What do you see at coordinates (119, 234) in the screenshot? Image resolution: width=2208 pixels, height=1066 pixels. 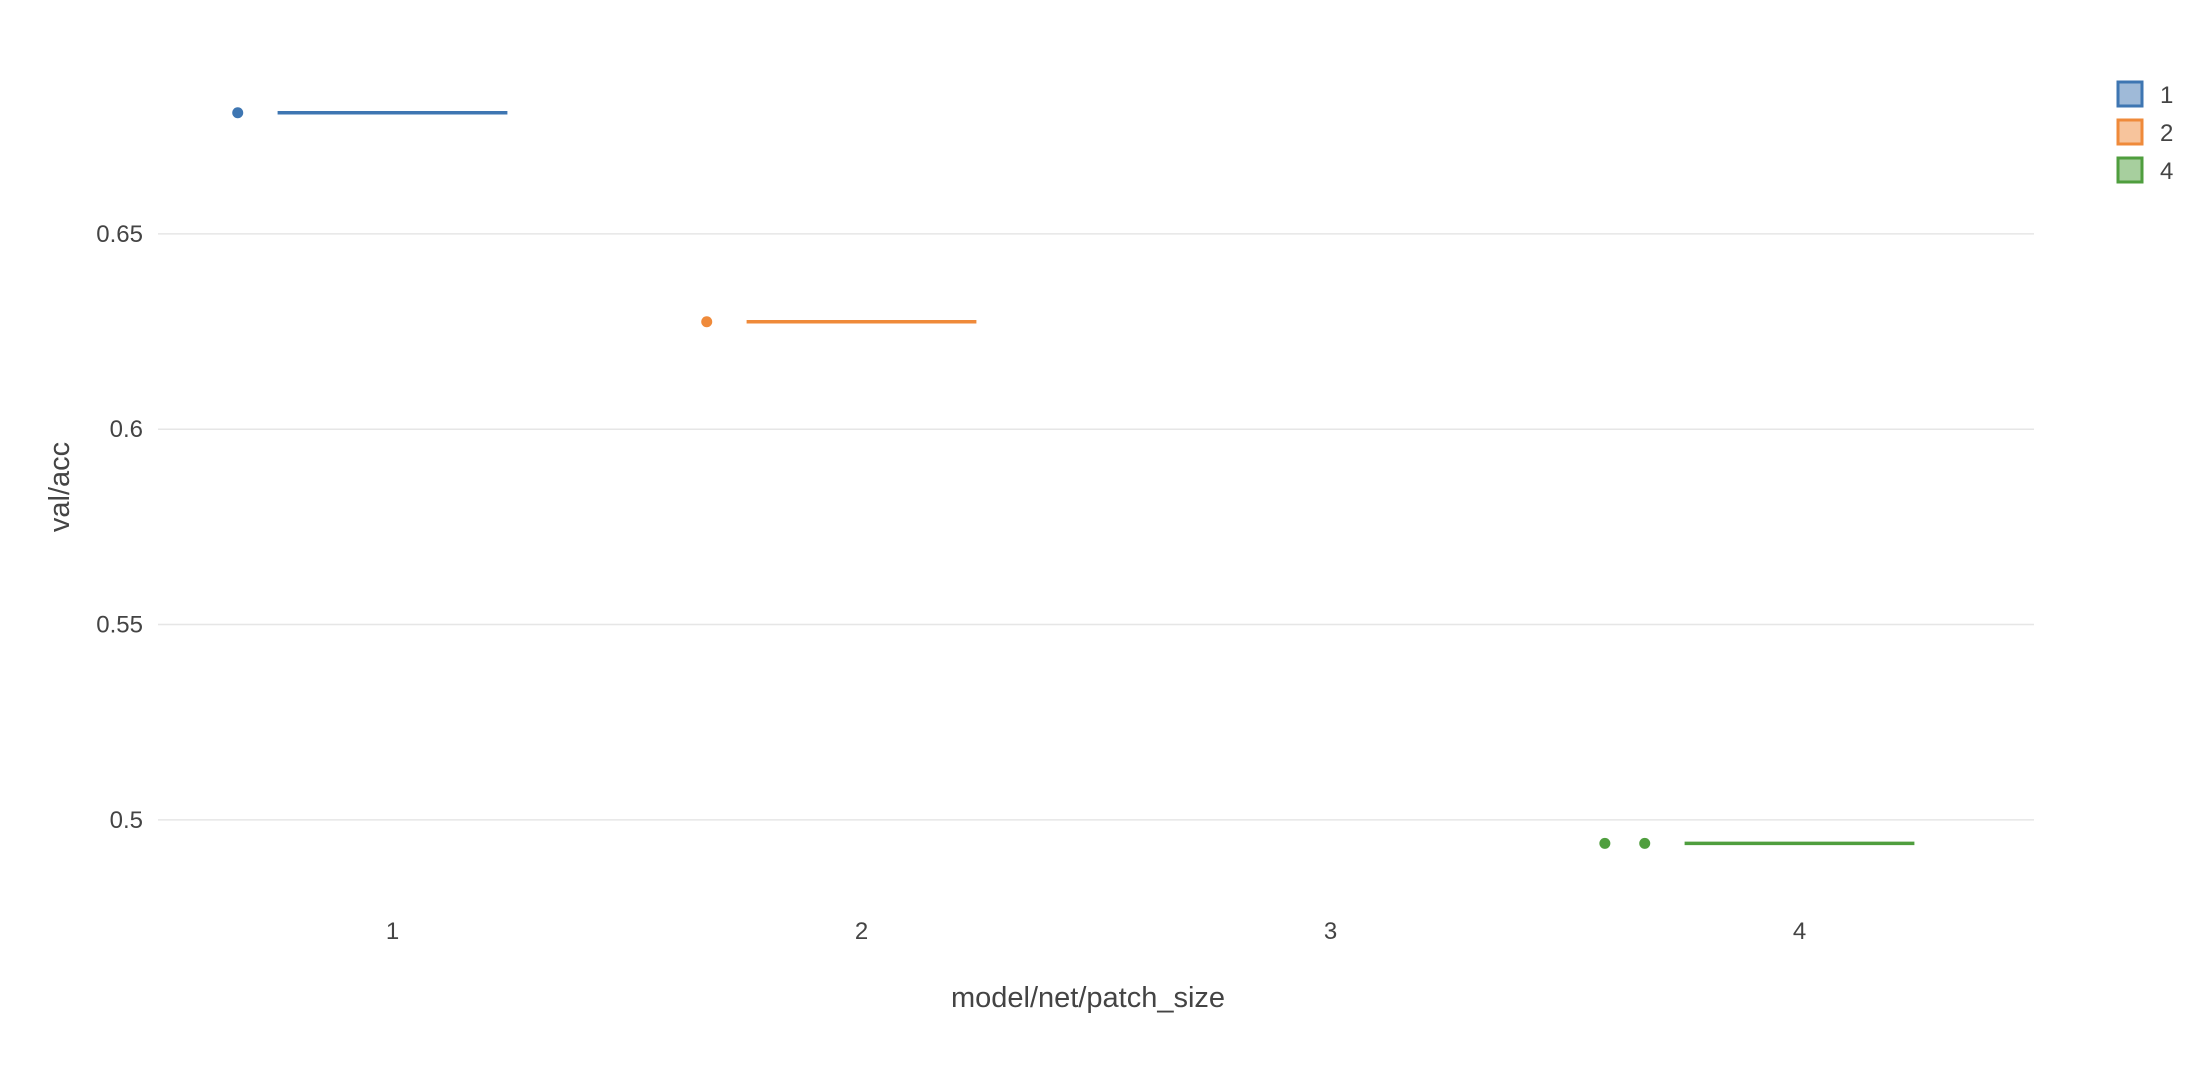 I see `y-tick-label: 0.65` at bounding box center [119, 234].